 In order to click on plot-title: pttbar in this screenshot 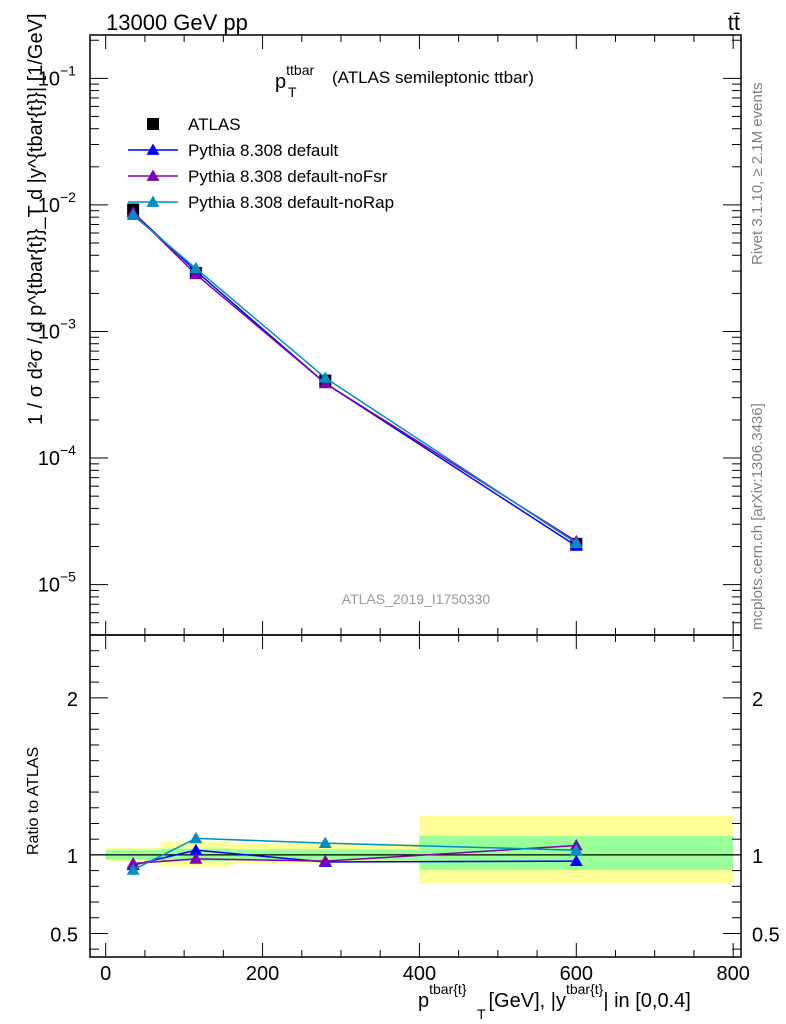, I will do `click(294, 77)`.